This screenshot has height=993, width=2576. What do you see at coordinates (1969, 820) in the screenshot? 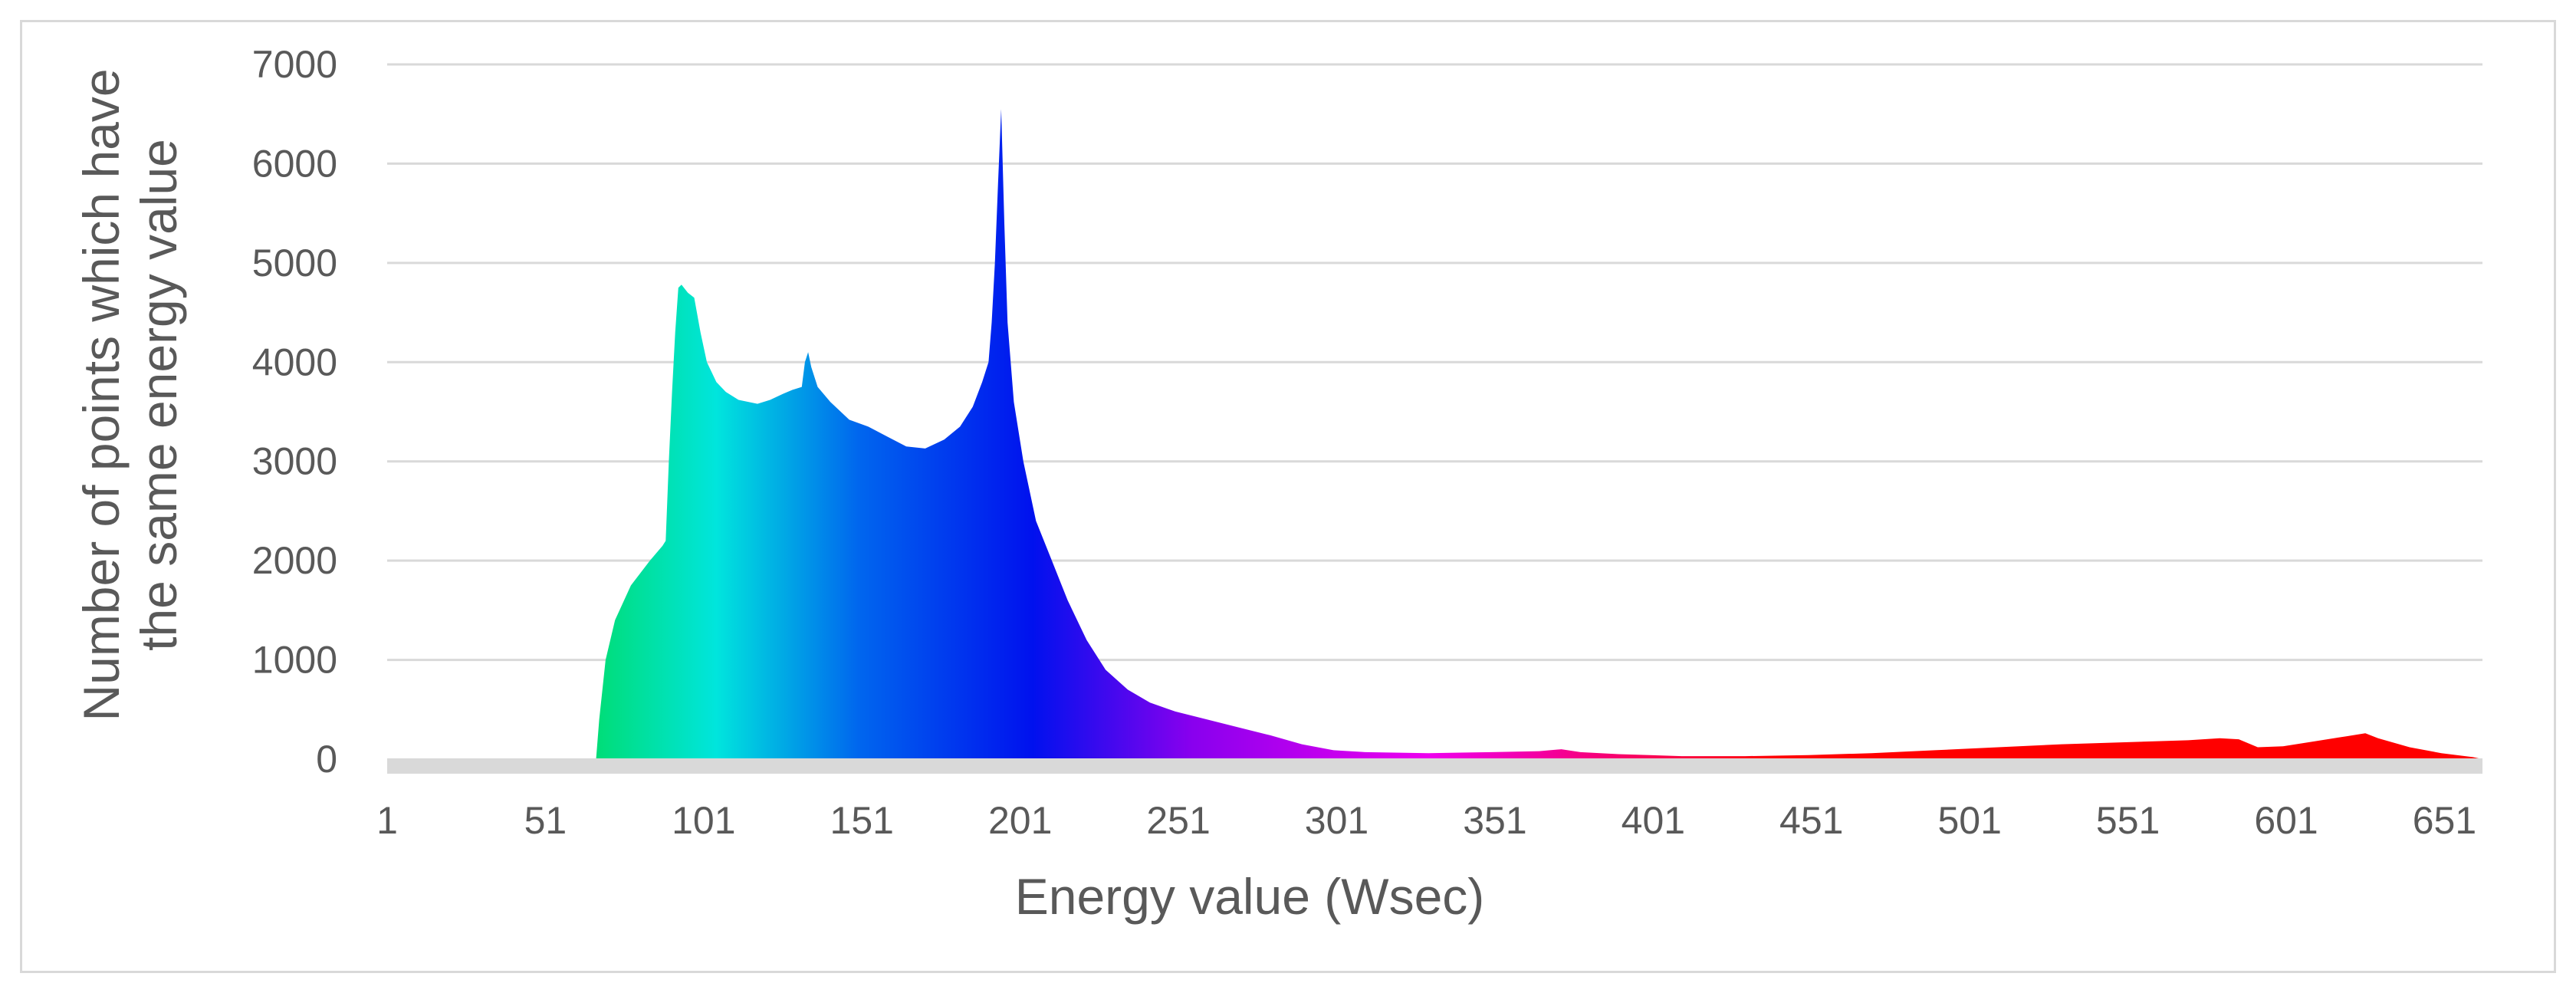
I see `x-tick-label: 501` at bounding box center [1969, 820].